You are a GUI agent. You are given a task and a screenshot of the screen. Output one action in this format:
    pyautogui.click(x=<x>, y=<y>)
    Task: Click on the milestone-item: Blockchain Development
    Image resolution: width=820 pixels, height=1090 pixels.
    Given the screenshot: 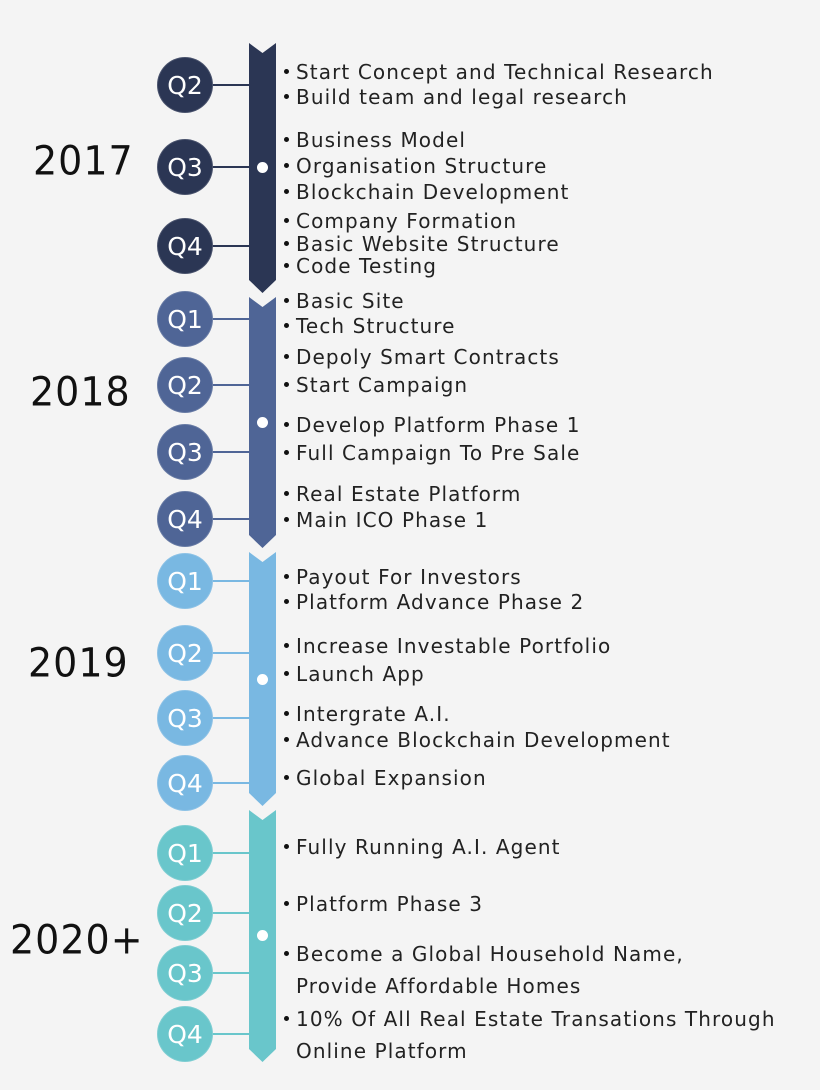 What is the action you would take?
    pyautogui.click(x=426, y=192)
    